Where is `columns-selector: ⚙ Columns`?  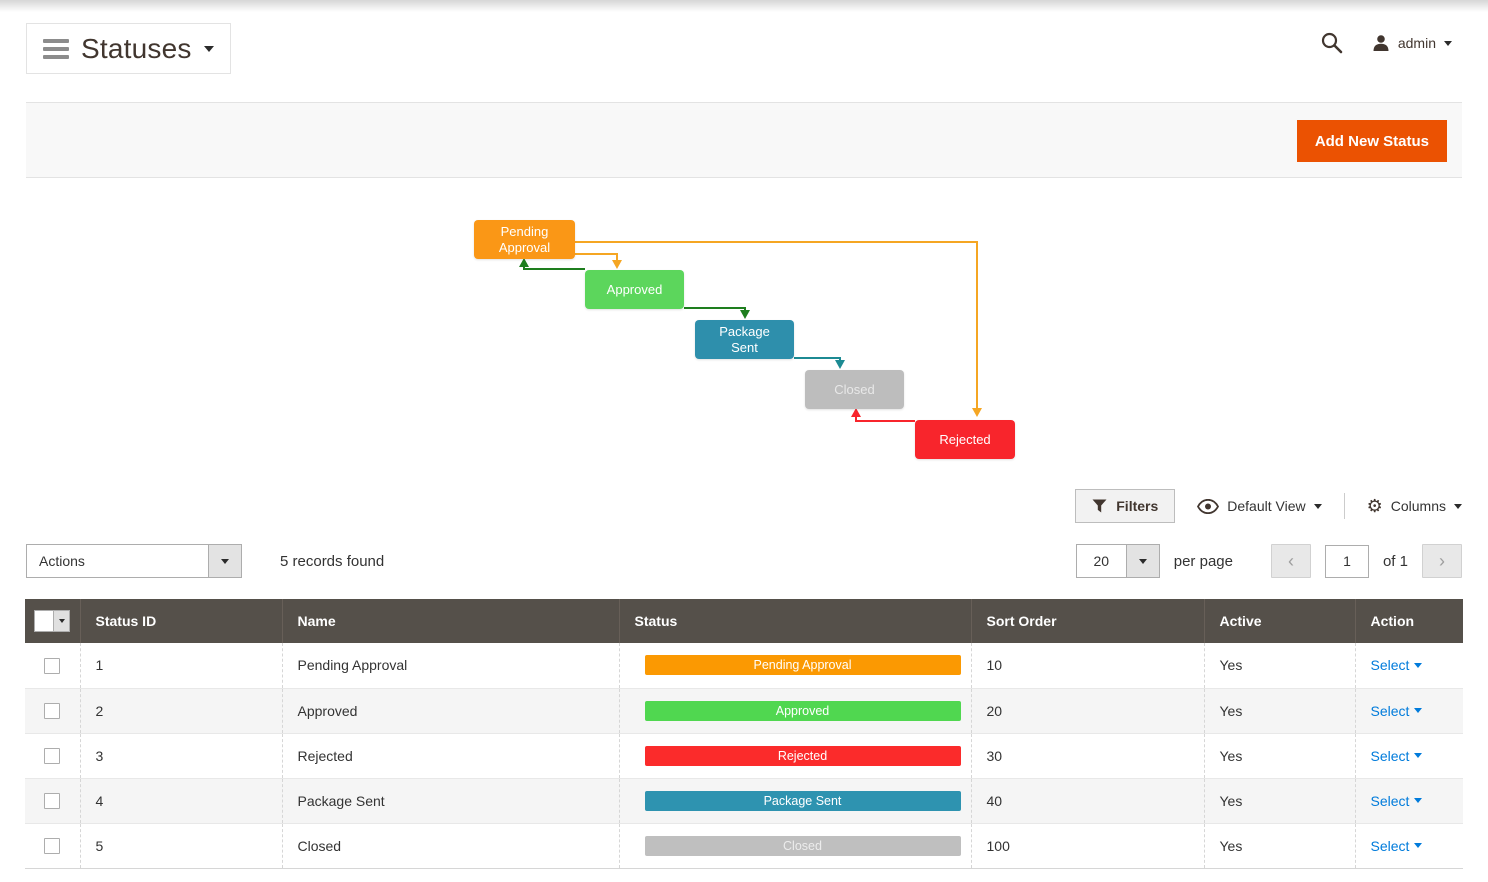 columns-selector: ⚙ Columns is located at coordinates (1414, 506).